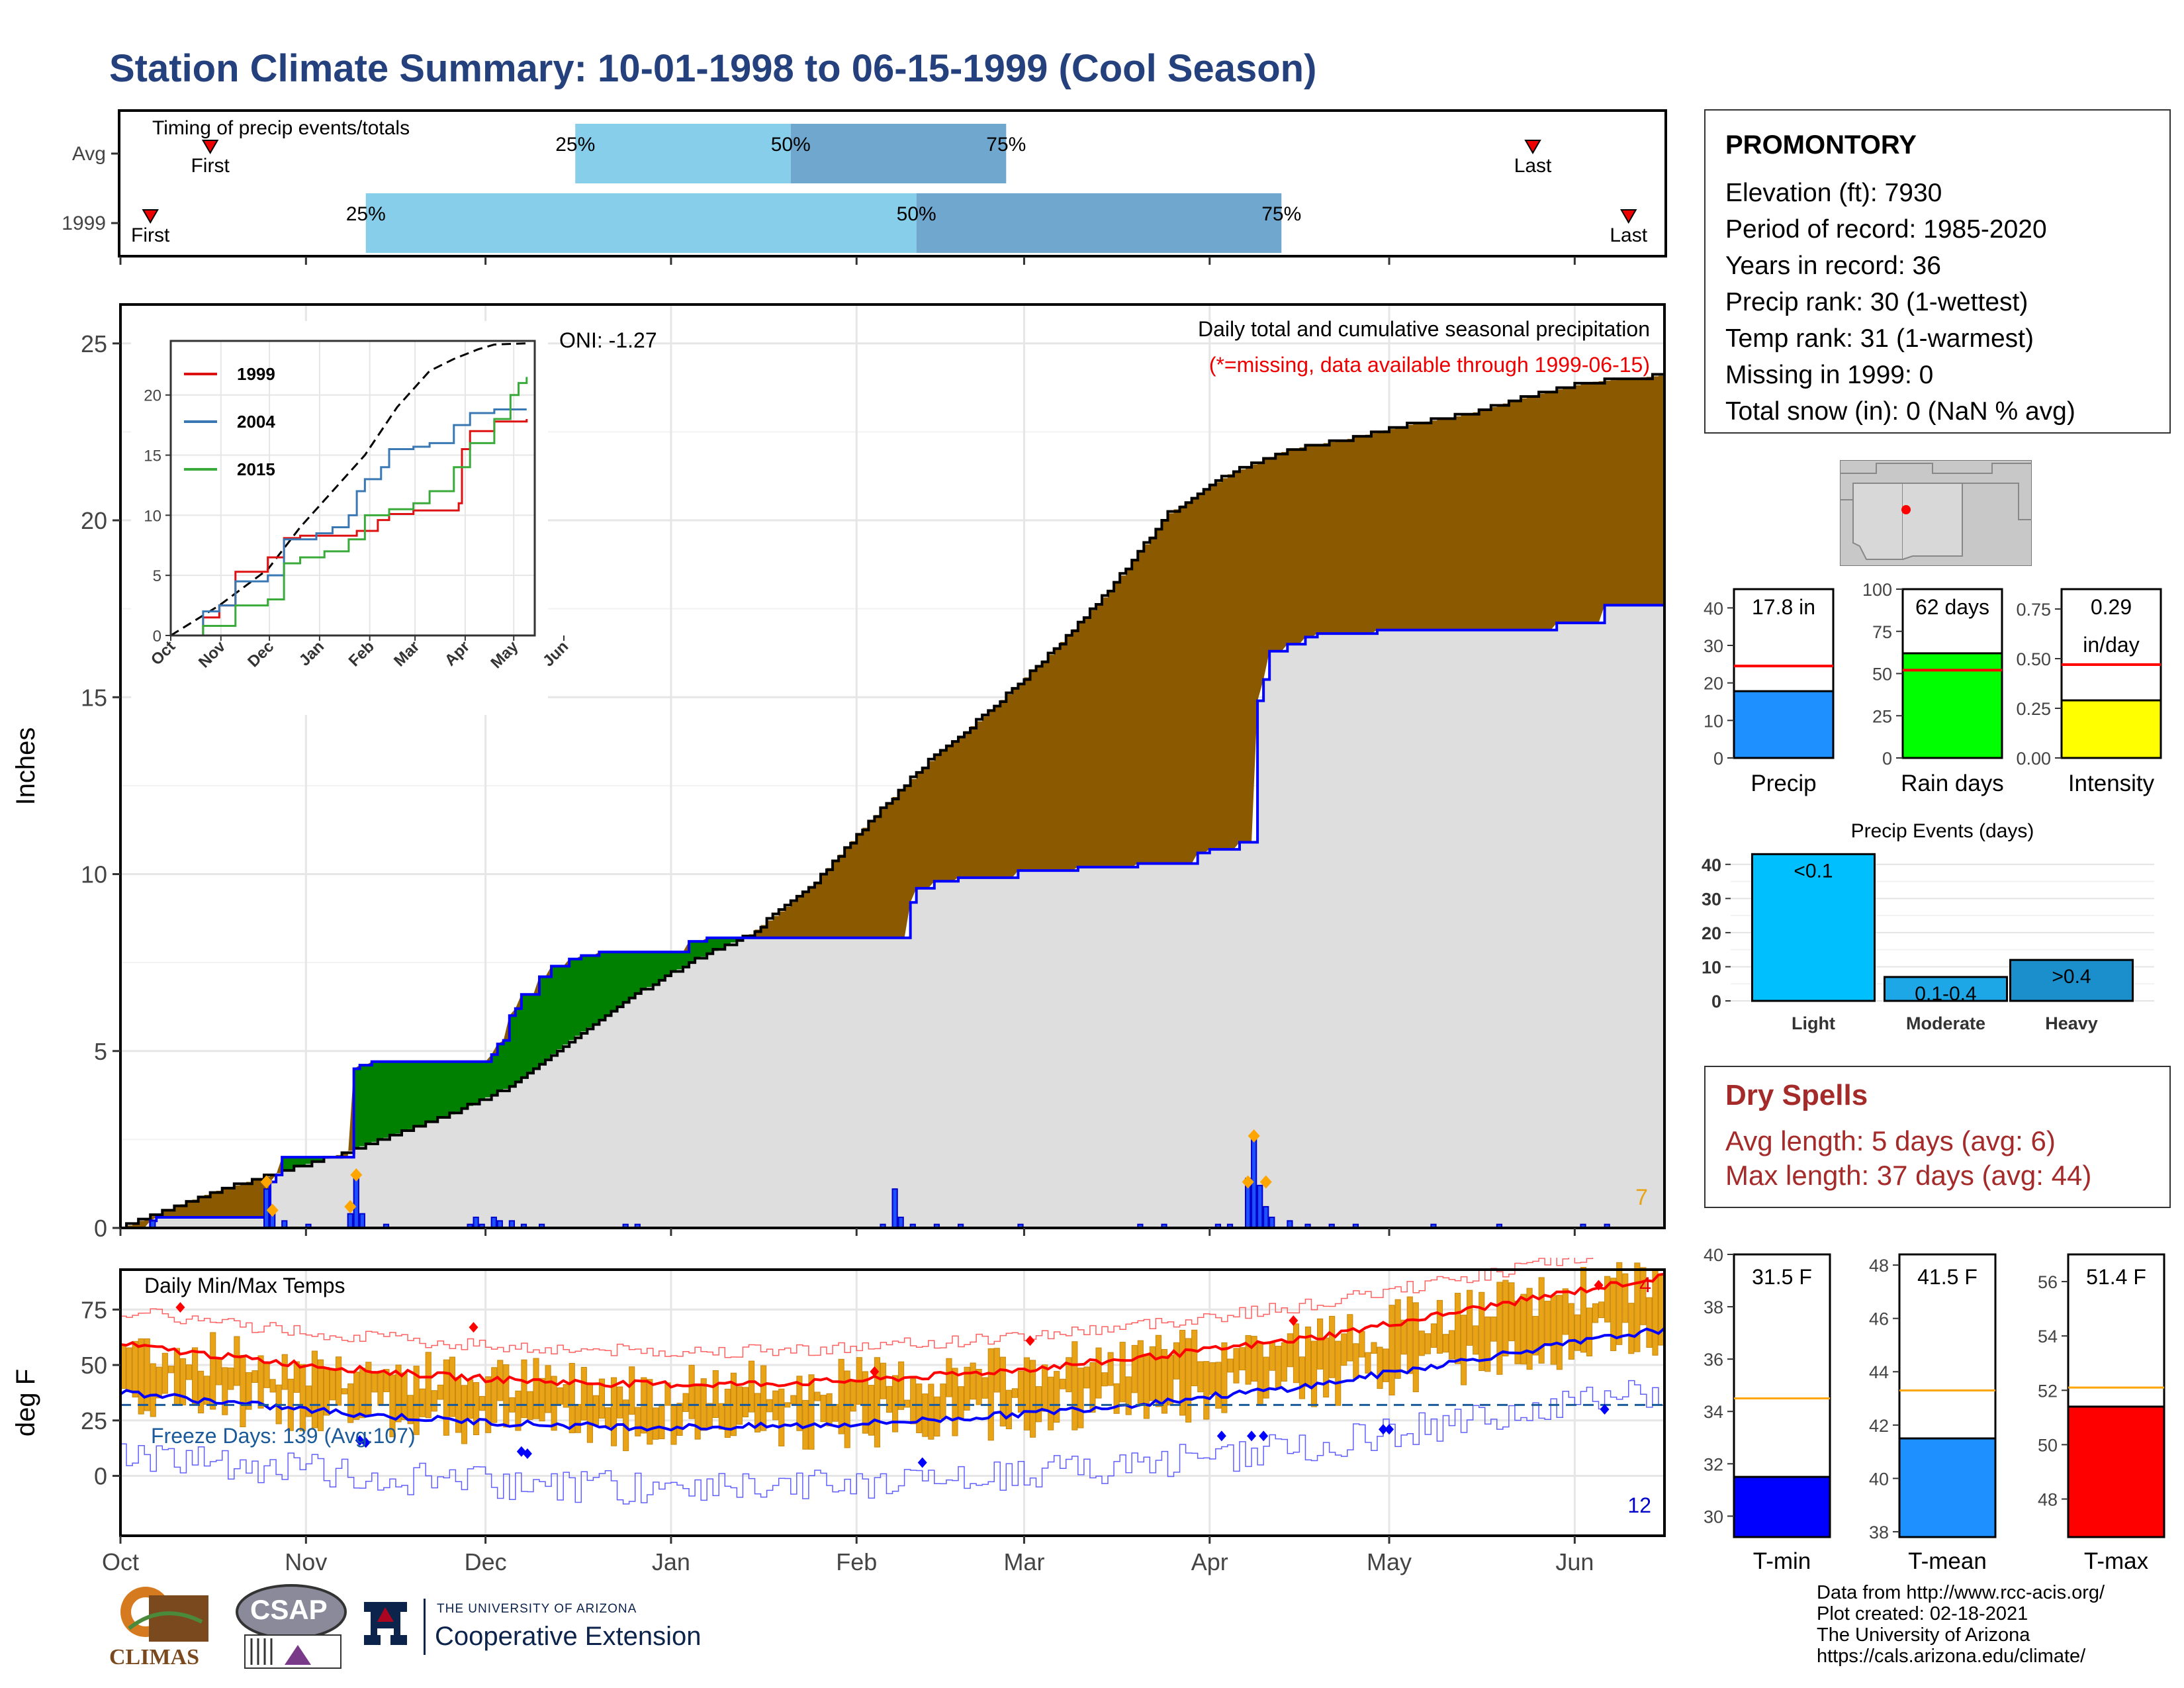 The width and height of the screenshot is (2184, 1688). I want to click on summary-ytick-label: 25, so click(1882, 716).